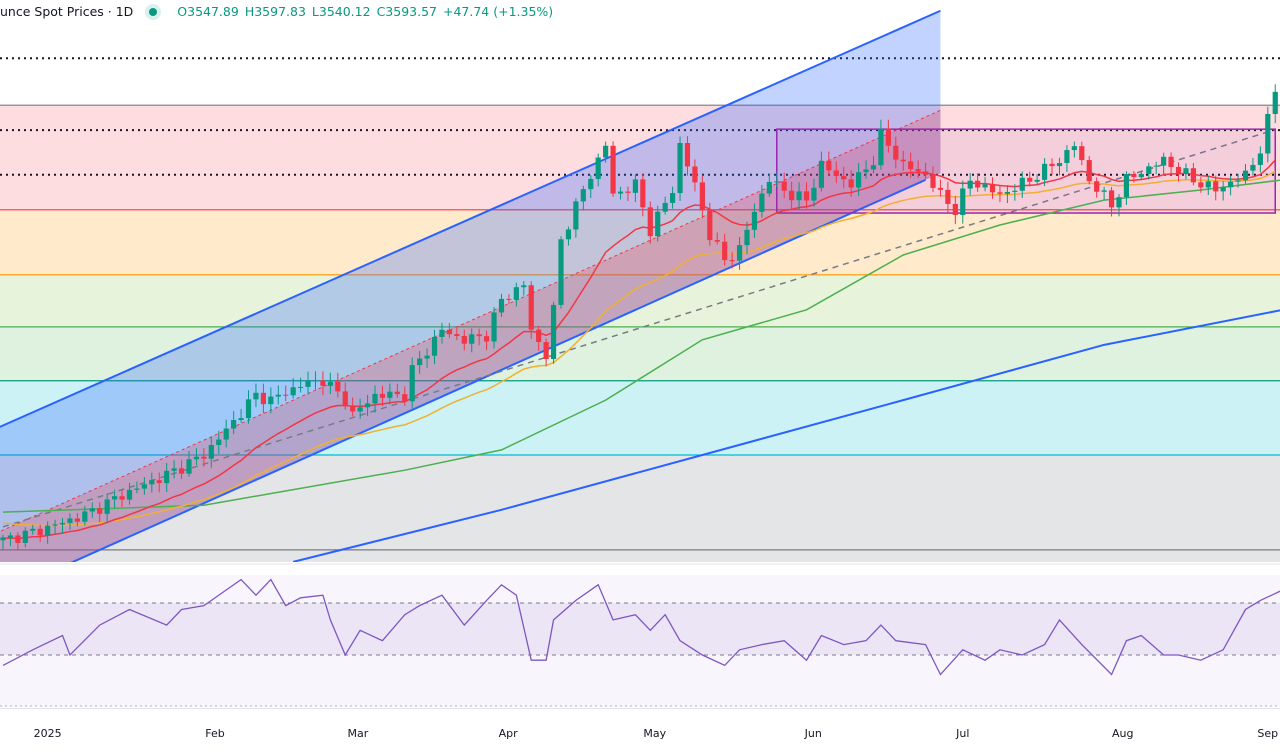  Describe the element at coordinates (640, 728) in the screenshot. I see `time-axis: 2025 Feb Mar Apr May Jun Jul Aug Sep` at that location.